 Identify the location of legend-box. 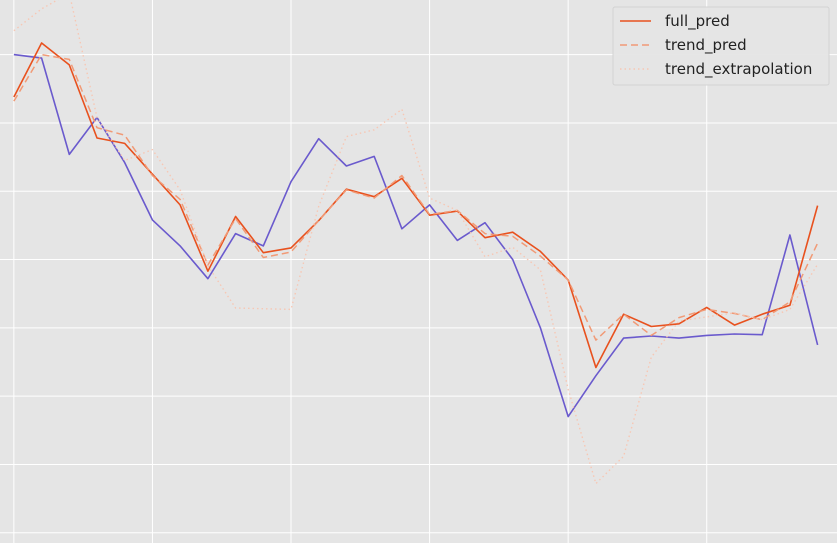
(721, 46).